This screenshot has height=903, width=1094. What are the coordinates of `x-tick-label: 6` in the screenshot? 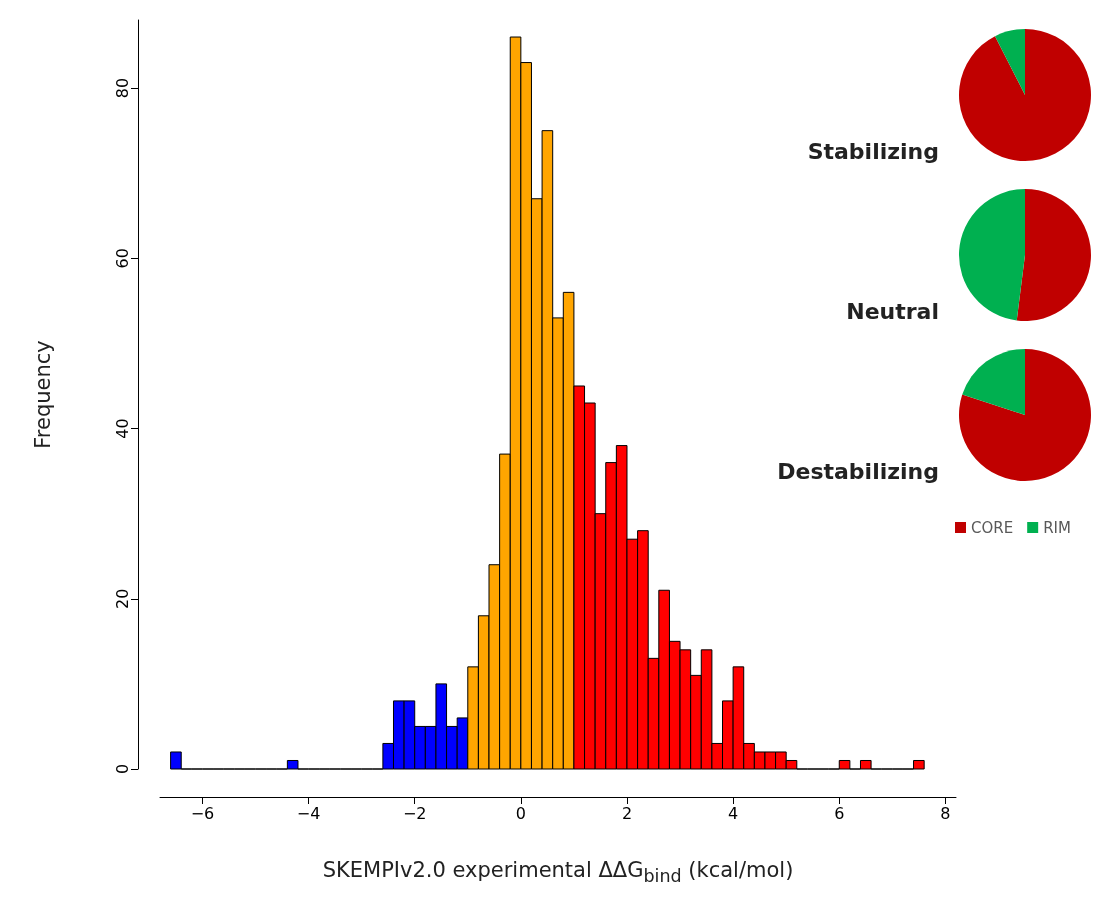 It's located at (839, 813).